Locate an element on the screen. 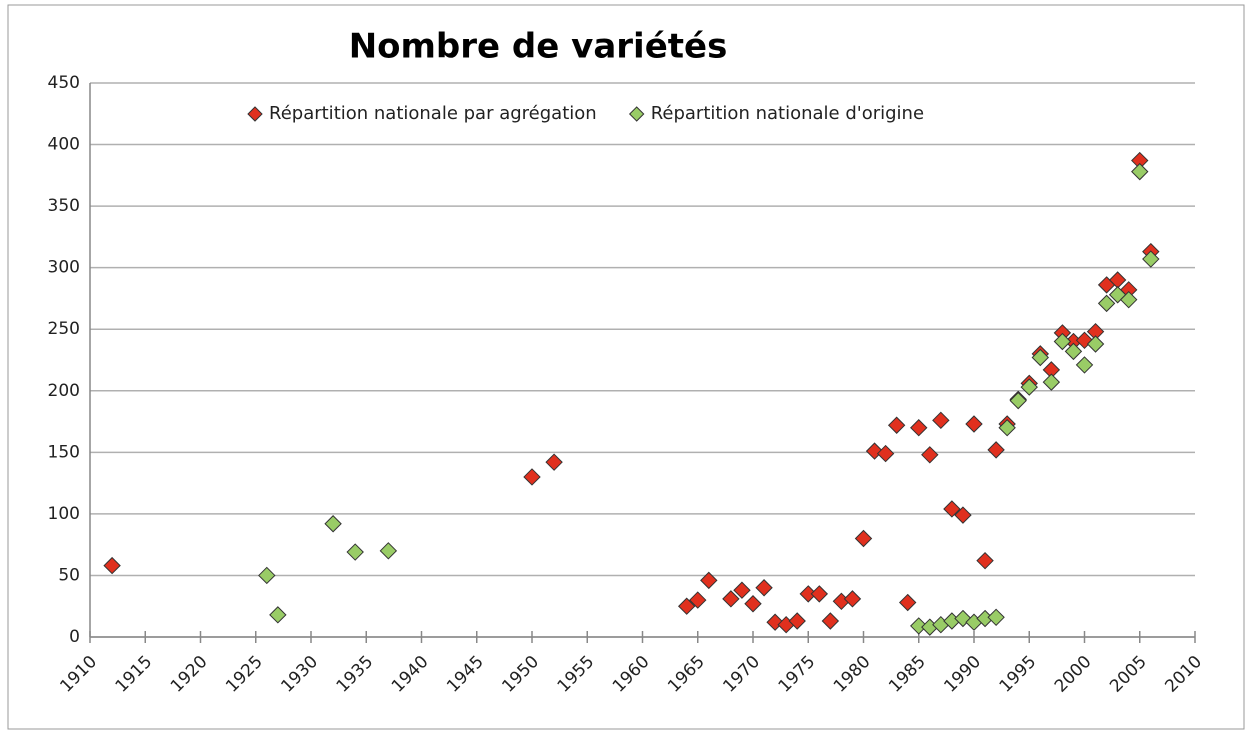 The height and width of the screenshot is (734, 1250). y-tick-label: 350 is located at coordinates (64, 206).